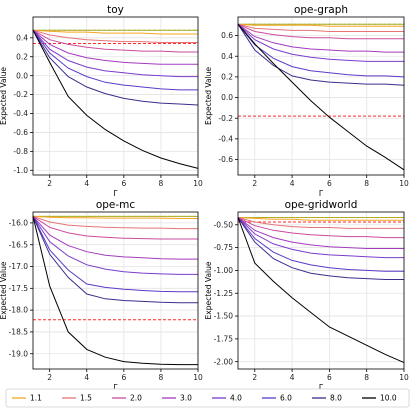 The height and width of the screenshot is (411, 415). Describe the element at coordinates (321, 205) in the screenshot. I see `chart-title: ope-gridworld` at that location.